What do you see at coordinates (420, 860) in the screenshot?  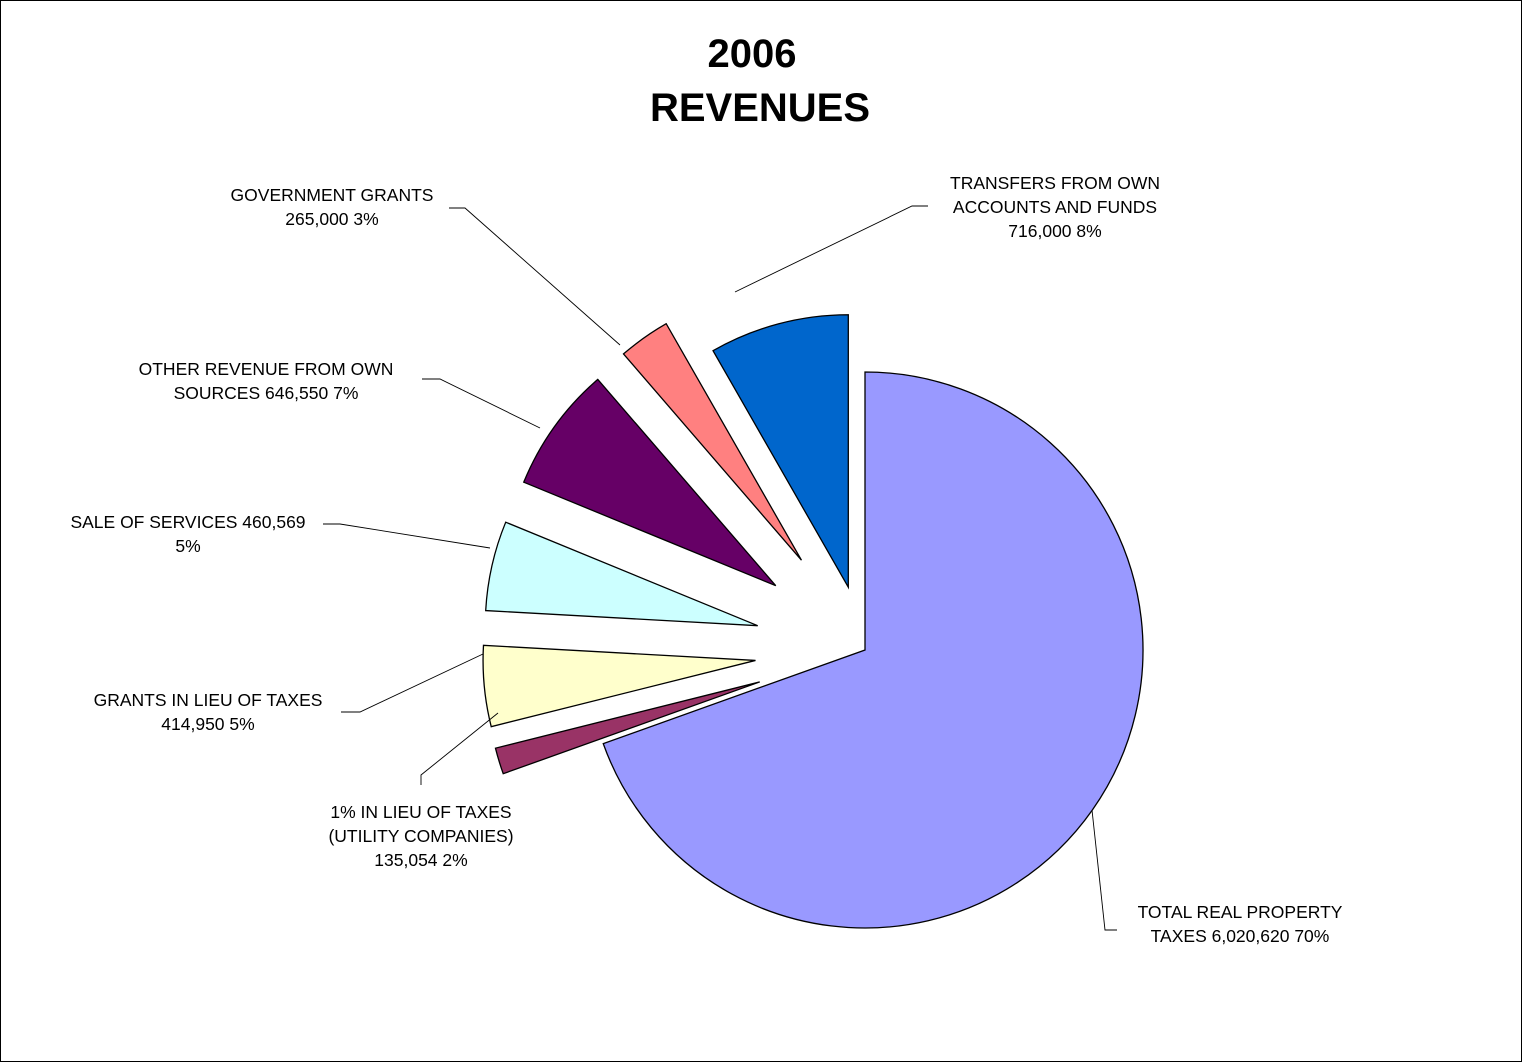 I see `slice-label-1-line-2: 135,054 2%` at bounding box center [420, 860].